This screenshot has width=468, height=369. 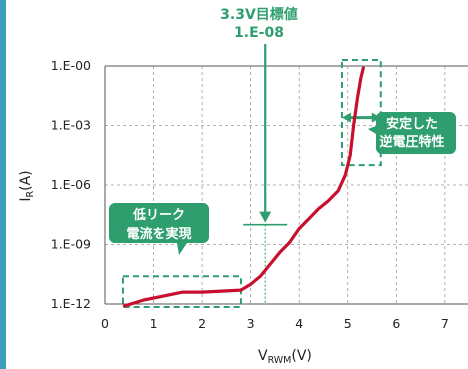 What do you see at coordinates (348, 323) in the screenshot?
I see `x-tick-label: 5` at bounding box center [348, 323].